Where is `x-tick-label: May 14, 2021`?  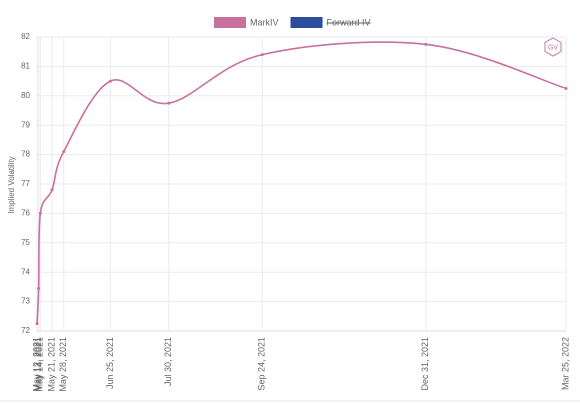 x-tick-label: May 14, 2021 is located at coordinates (40, 364).